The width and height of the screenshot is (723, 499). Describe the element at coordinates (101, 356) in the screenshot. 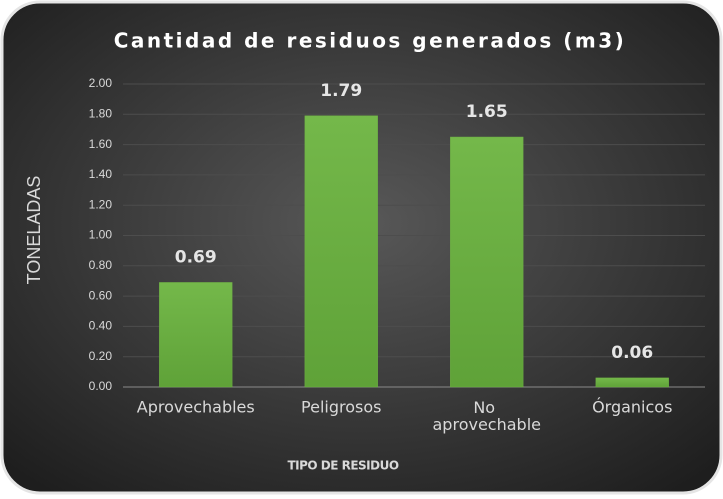

I see `y-tick-label: 0.20` at that location.